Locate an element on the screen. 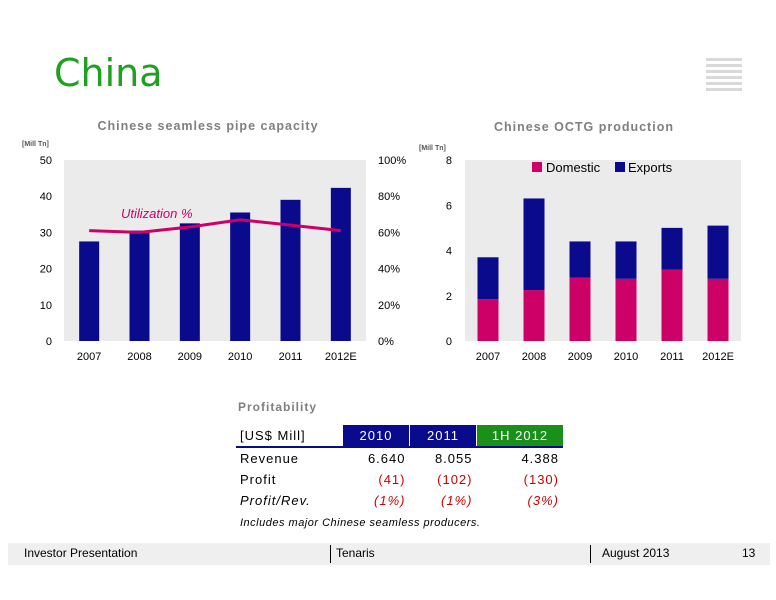 The image size is (776, 600). tenaris-logo-icon is located at coordinates (724, 76).